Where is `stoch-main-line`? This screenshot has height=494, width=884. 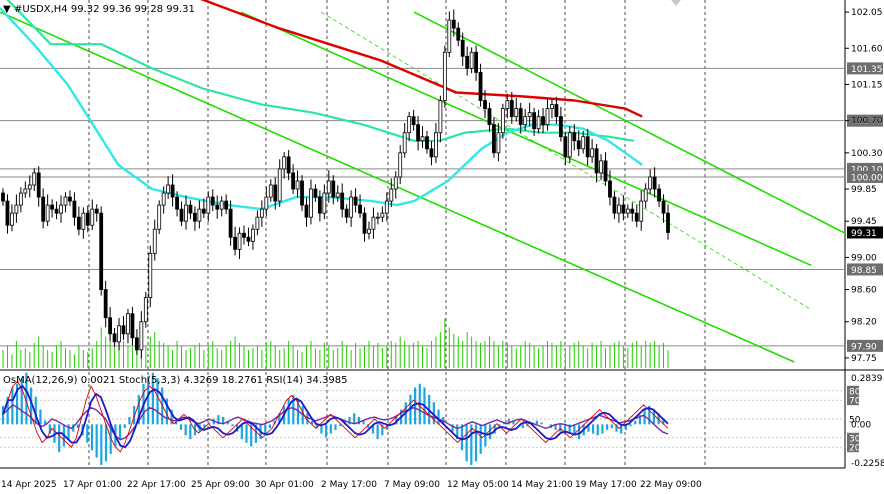 stoch-main-line is located at coordinates (335, 416).